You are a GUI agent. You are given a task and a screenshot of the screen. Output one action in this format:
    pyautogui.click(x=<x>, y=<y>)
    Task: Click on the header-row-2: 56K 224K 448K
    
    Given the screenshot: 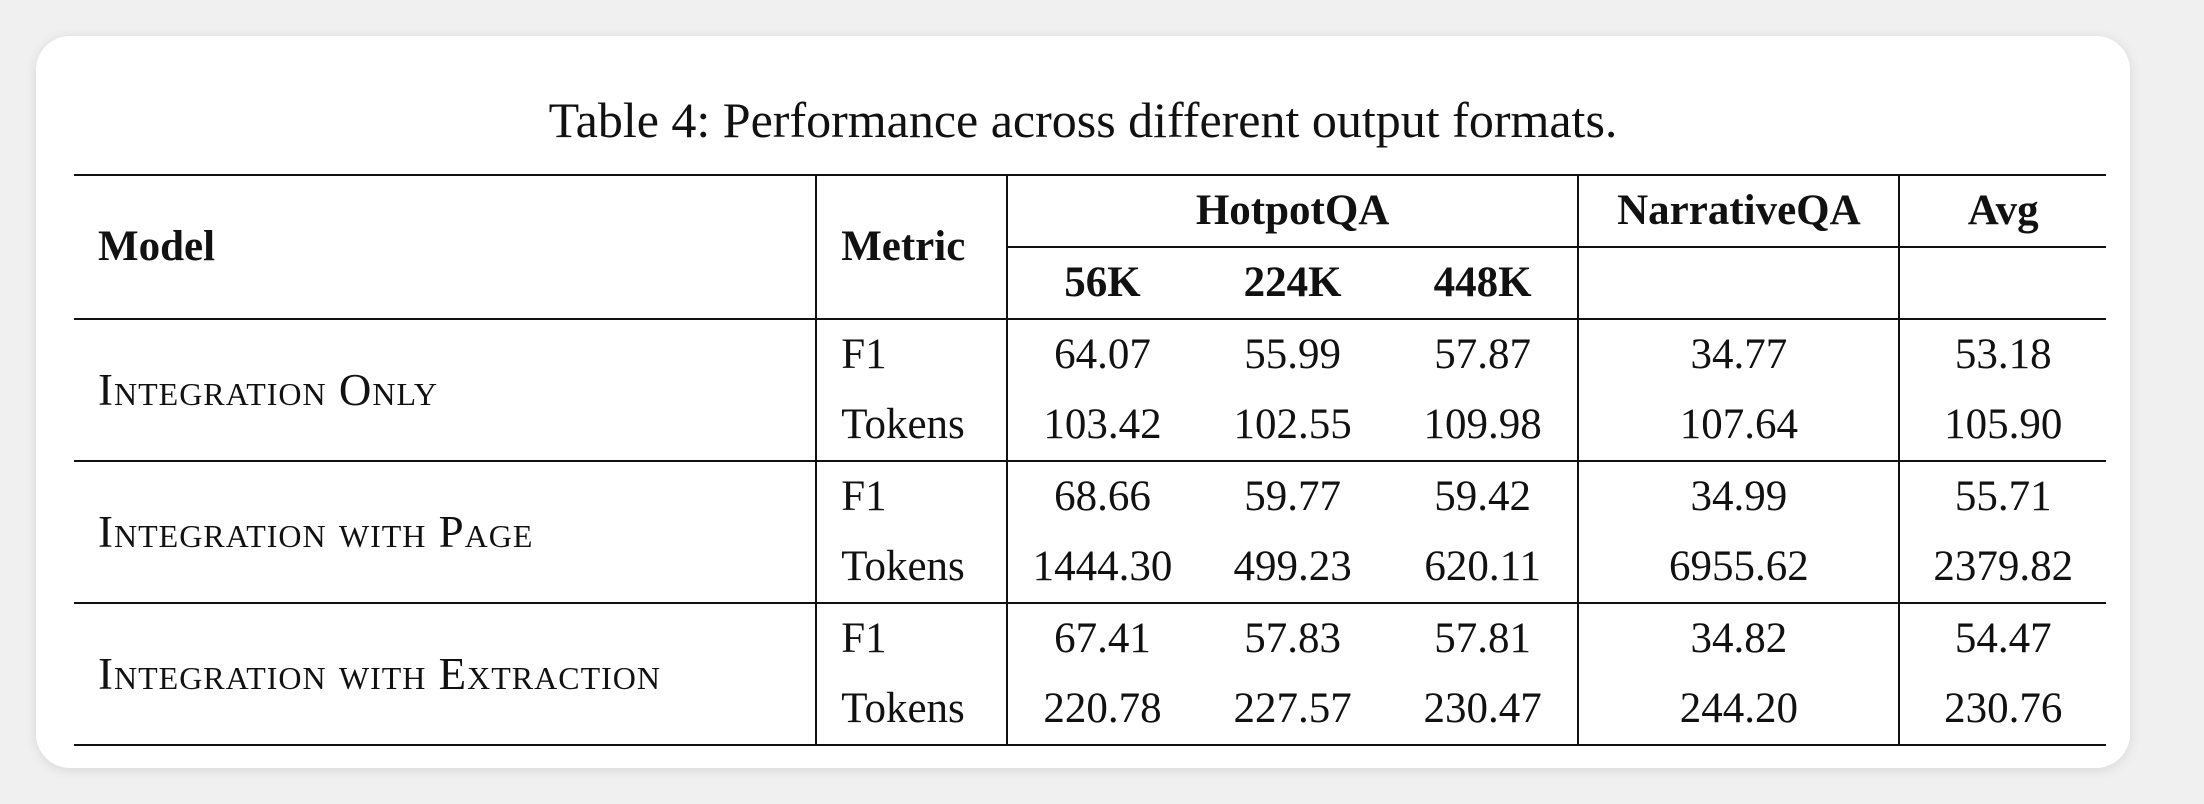 What is the action you would take?
    pyautogui.click(x=1090, y=283)
    